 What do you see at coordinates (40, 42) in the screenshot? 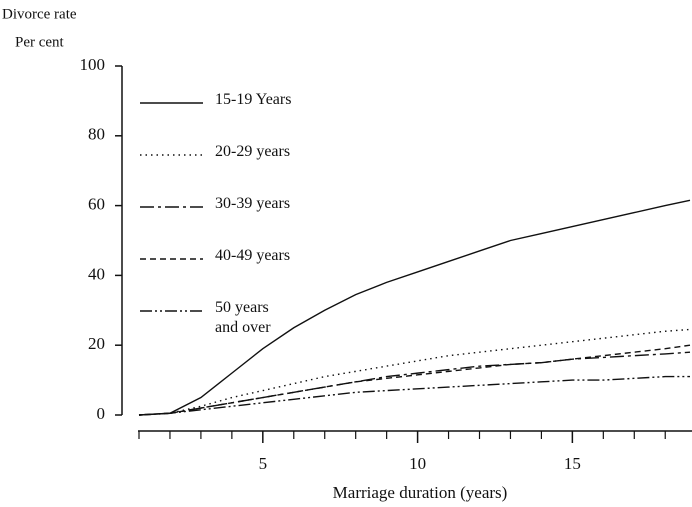
I see `y-axis-unit: Per cent` at bounding box center [40, 42].